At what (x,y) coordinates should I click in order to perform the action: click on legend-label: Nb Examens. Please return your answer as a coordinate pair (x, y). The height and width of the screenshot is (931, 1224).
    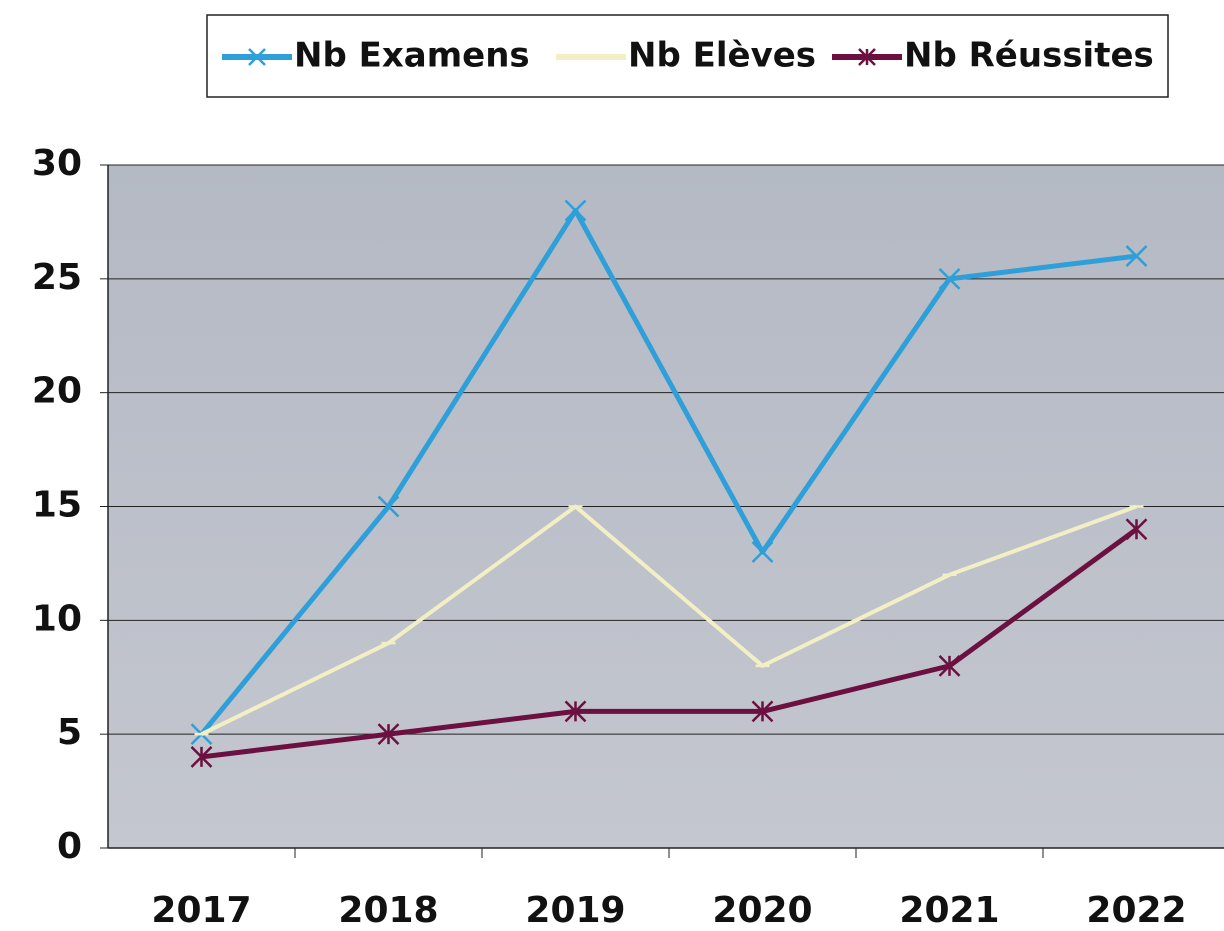
    Looking at the image, I should click on (412, 56).